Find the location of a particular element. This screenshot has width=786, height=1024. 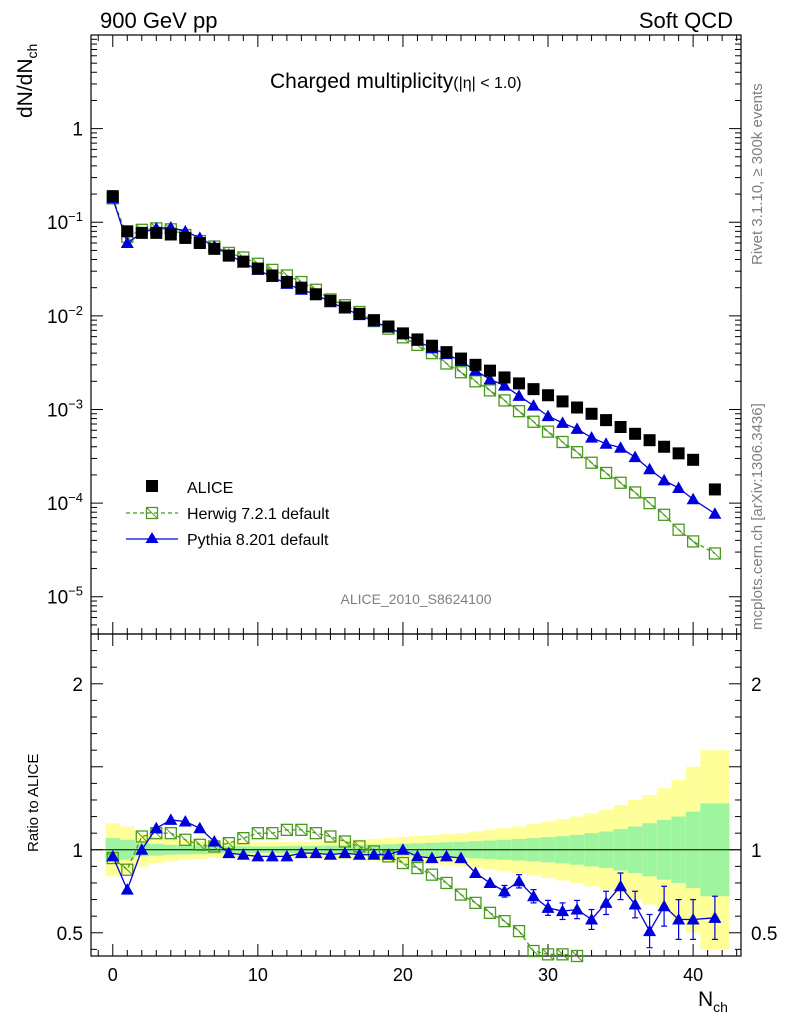

x-tick-label: 40 is located at coordinates (693, 975).